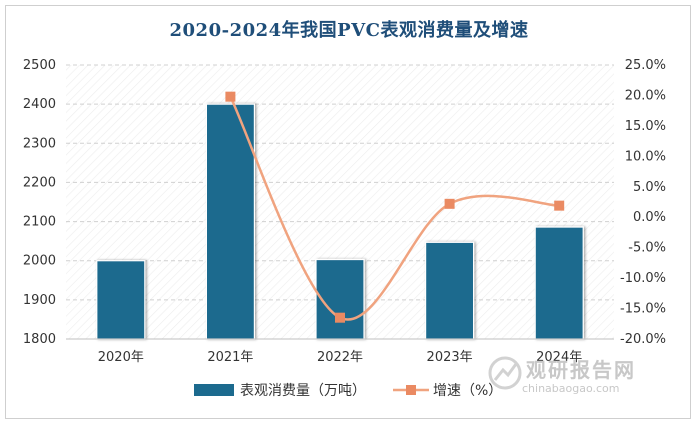 This screenshot has height=426, width=698. Describe the element at coordinates (39, 202) in the screenshot. I see `y-axis-left: 2500 2400 2300 2200 2100 2000 1900 1800` at that location.